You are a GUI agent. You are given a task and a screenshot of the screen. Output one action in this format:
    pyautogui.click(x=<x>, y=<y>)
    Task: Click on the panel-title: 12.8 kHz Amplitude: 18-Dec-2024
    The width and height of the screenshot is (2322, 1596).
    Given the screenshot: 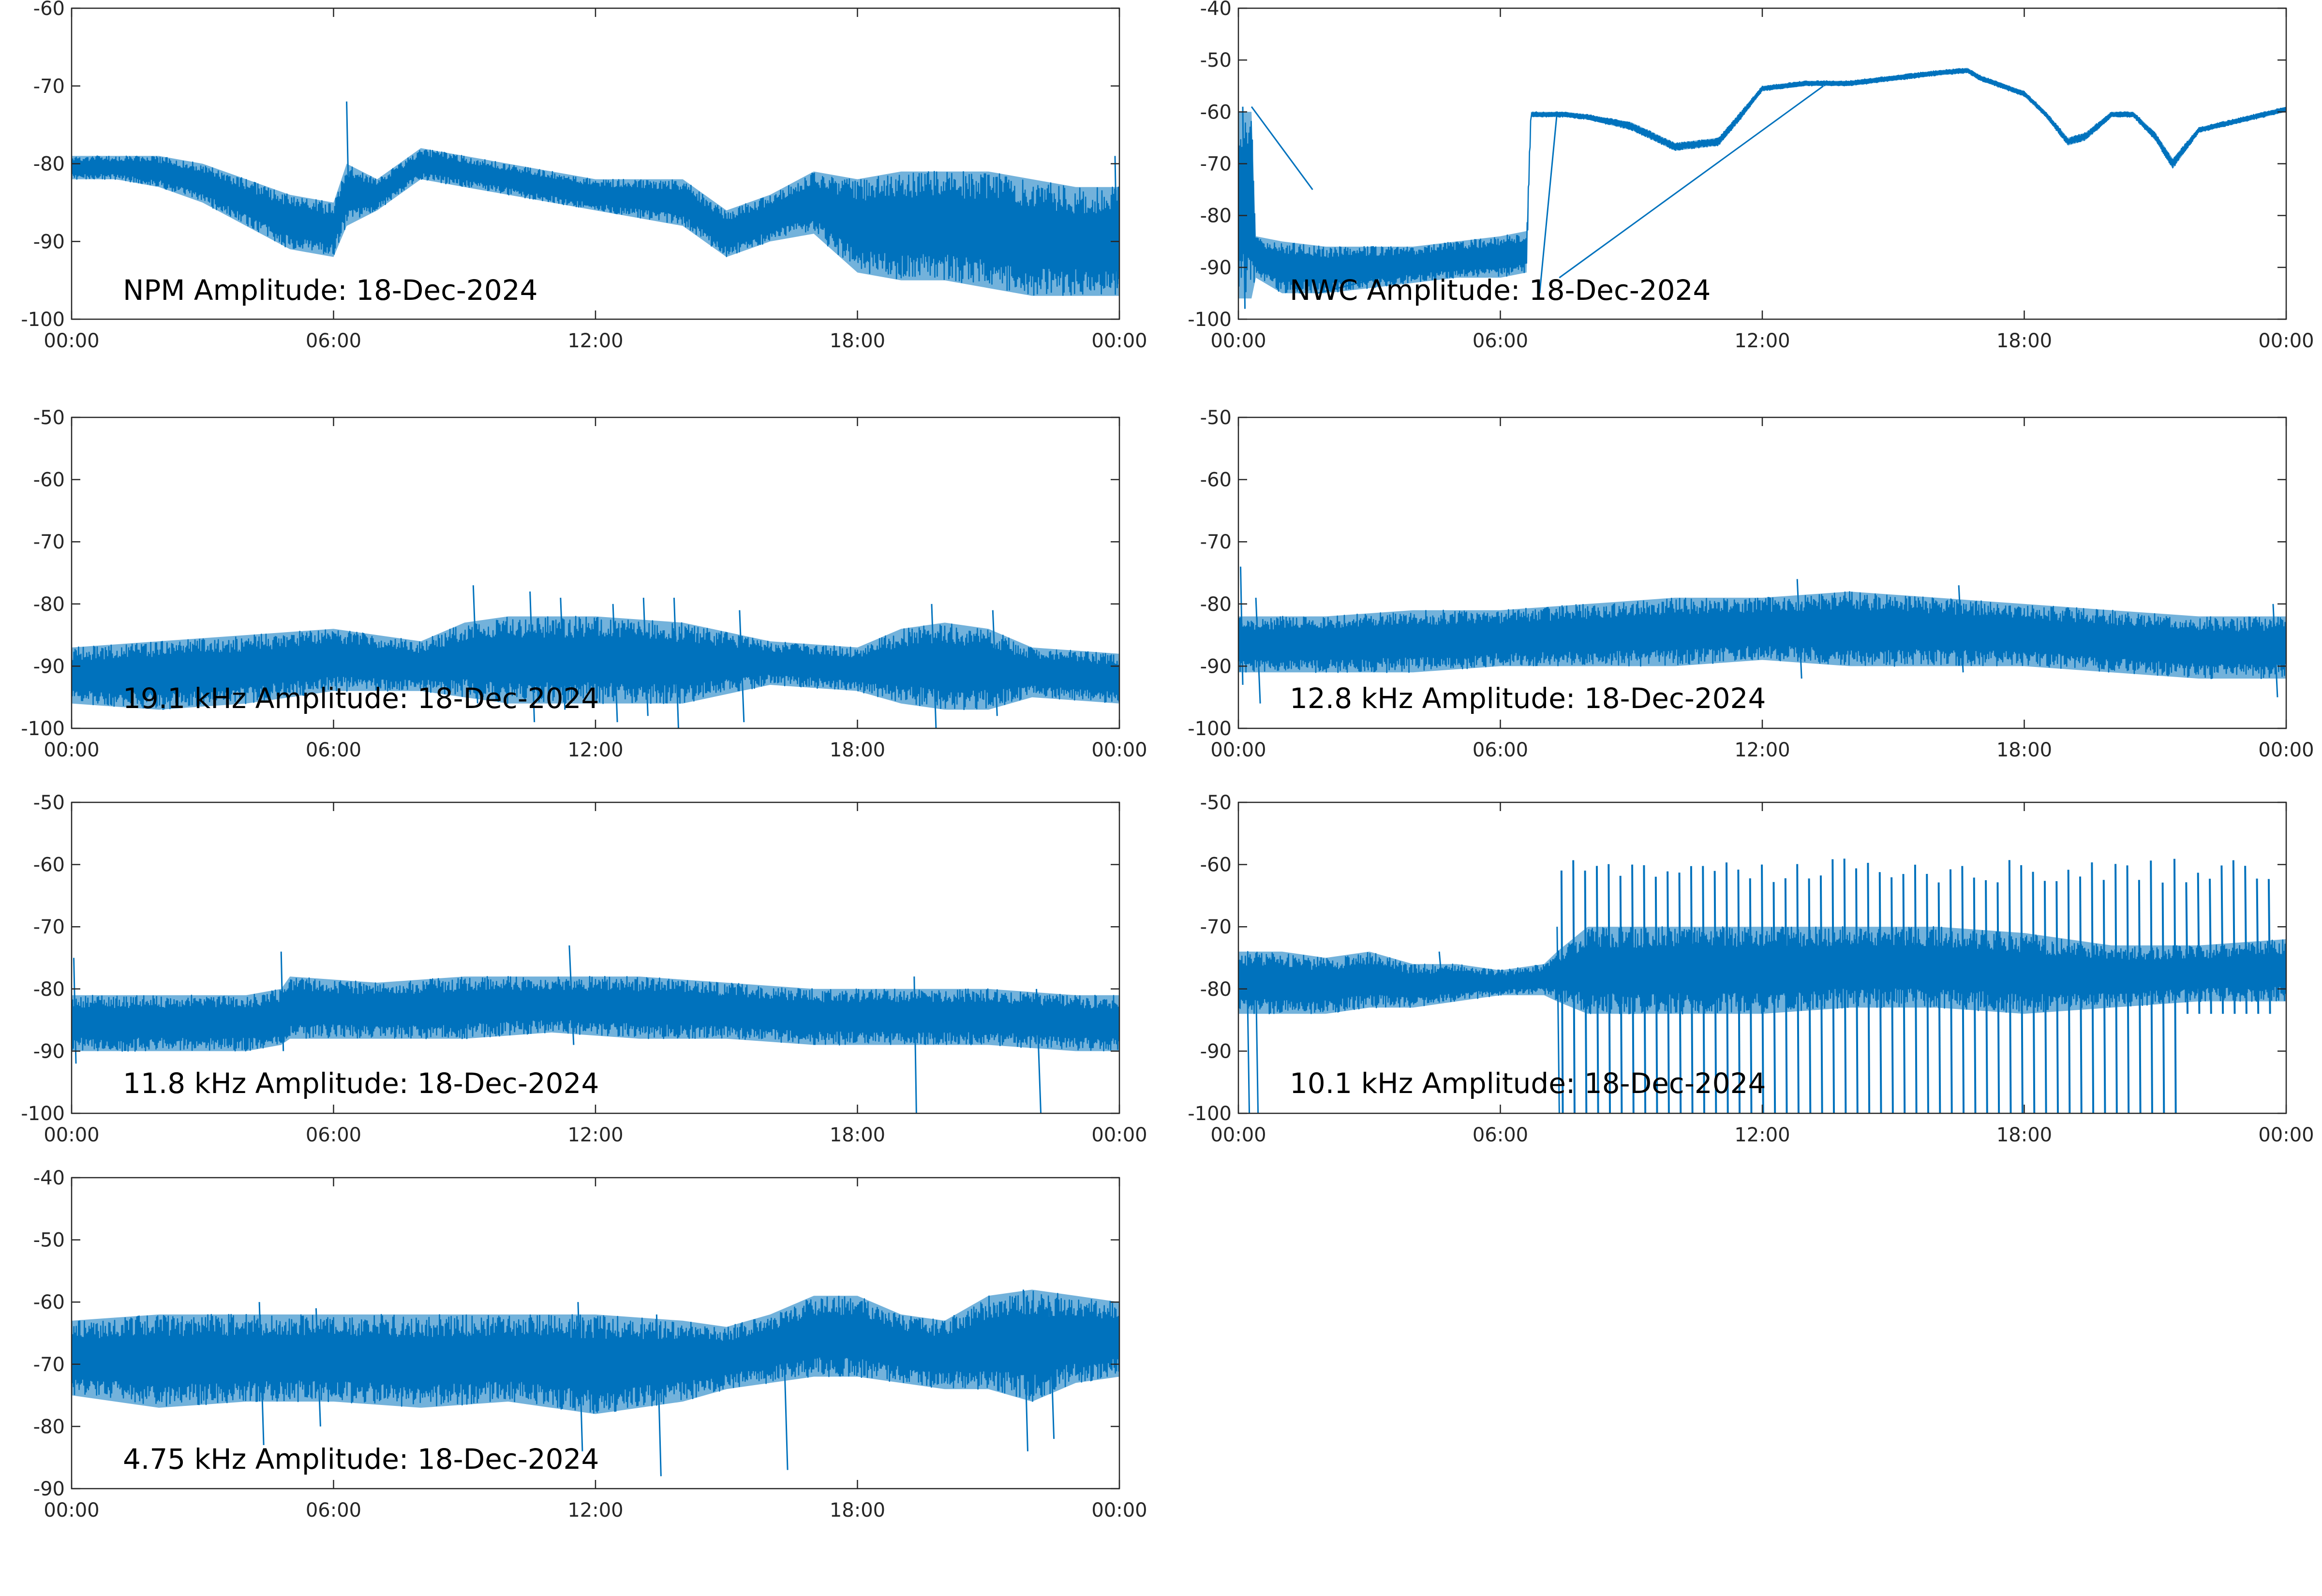 What is the action you would take?
    pyautogui.click(x=1528, y=698)
    